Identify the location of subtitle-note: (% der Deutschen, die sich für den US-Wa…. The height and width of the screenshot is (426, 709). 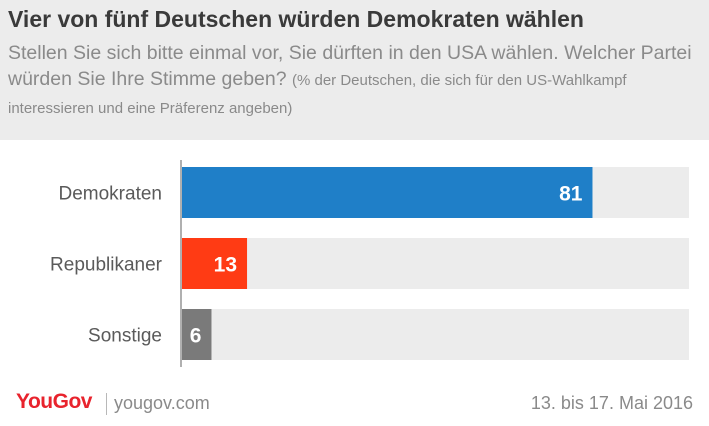
(317, 94).